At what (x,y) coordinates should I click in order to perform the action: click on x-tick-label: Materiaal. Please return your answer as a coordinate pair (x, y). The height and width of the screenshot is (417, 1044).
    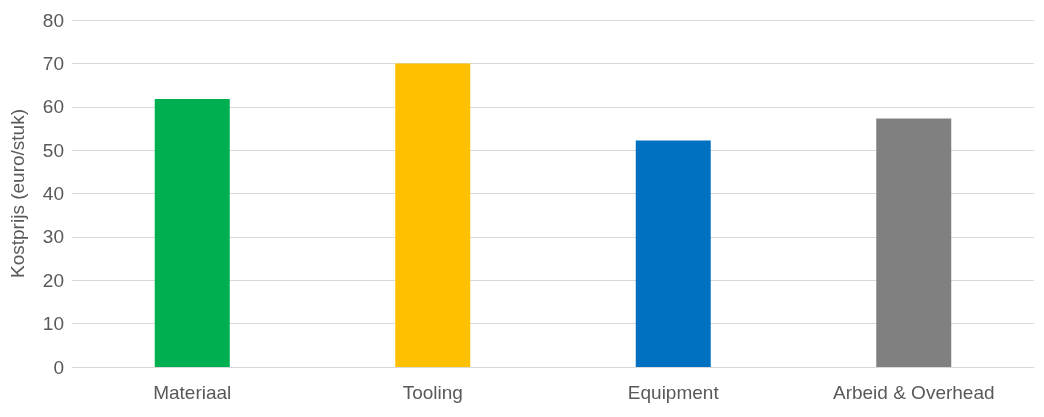
    Looking at the image, I should click on (192, 392).